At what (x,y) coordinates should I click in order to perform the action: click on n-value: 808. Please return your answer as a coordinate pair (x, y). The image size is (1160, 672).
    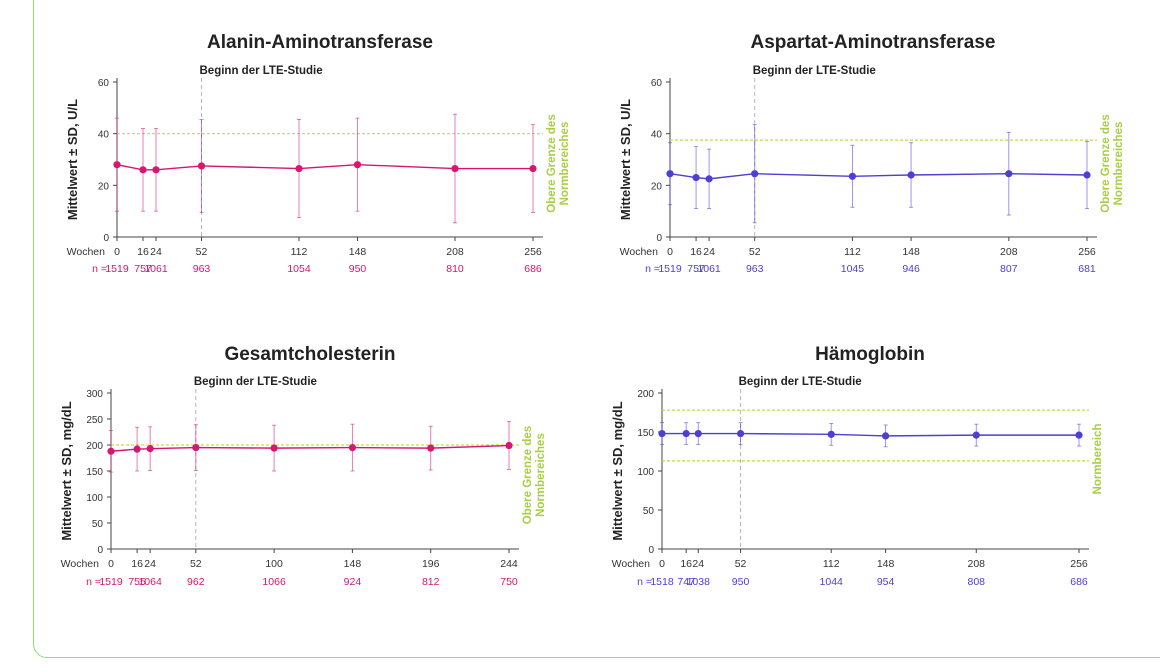
    Looking at the image, I should click on (976, 582).